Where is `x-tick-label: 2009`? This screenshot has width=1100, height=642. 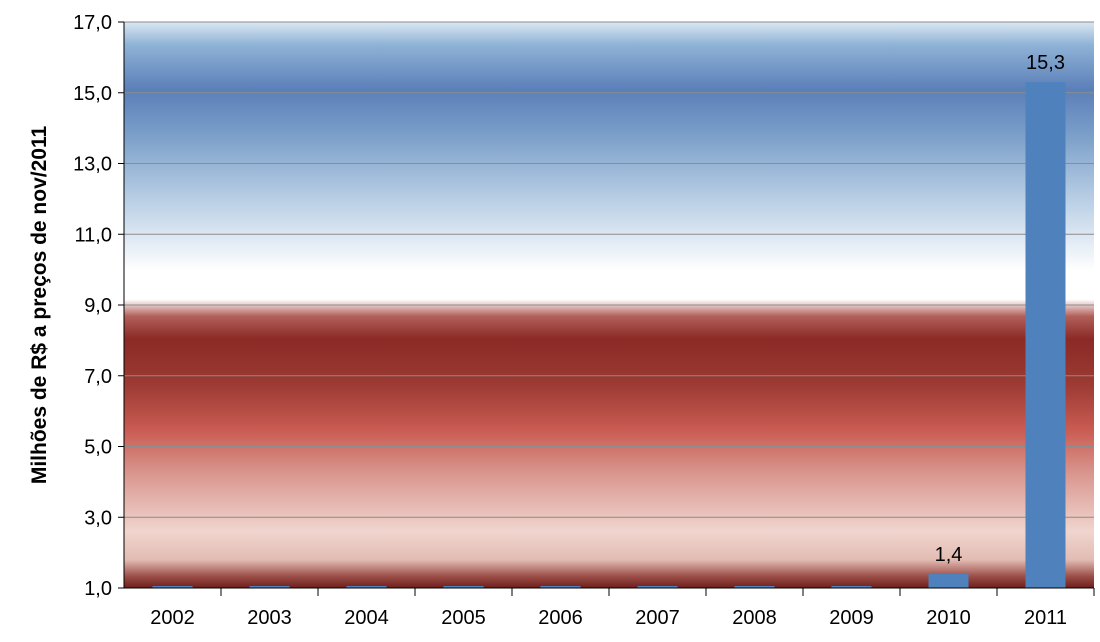 x-tick-label: 2009 is located at coordinates (851, 618).